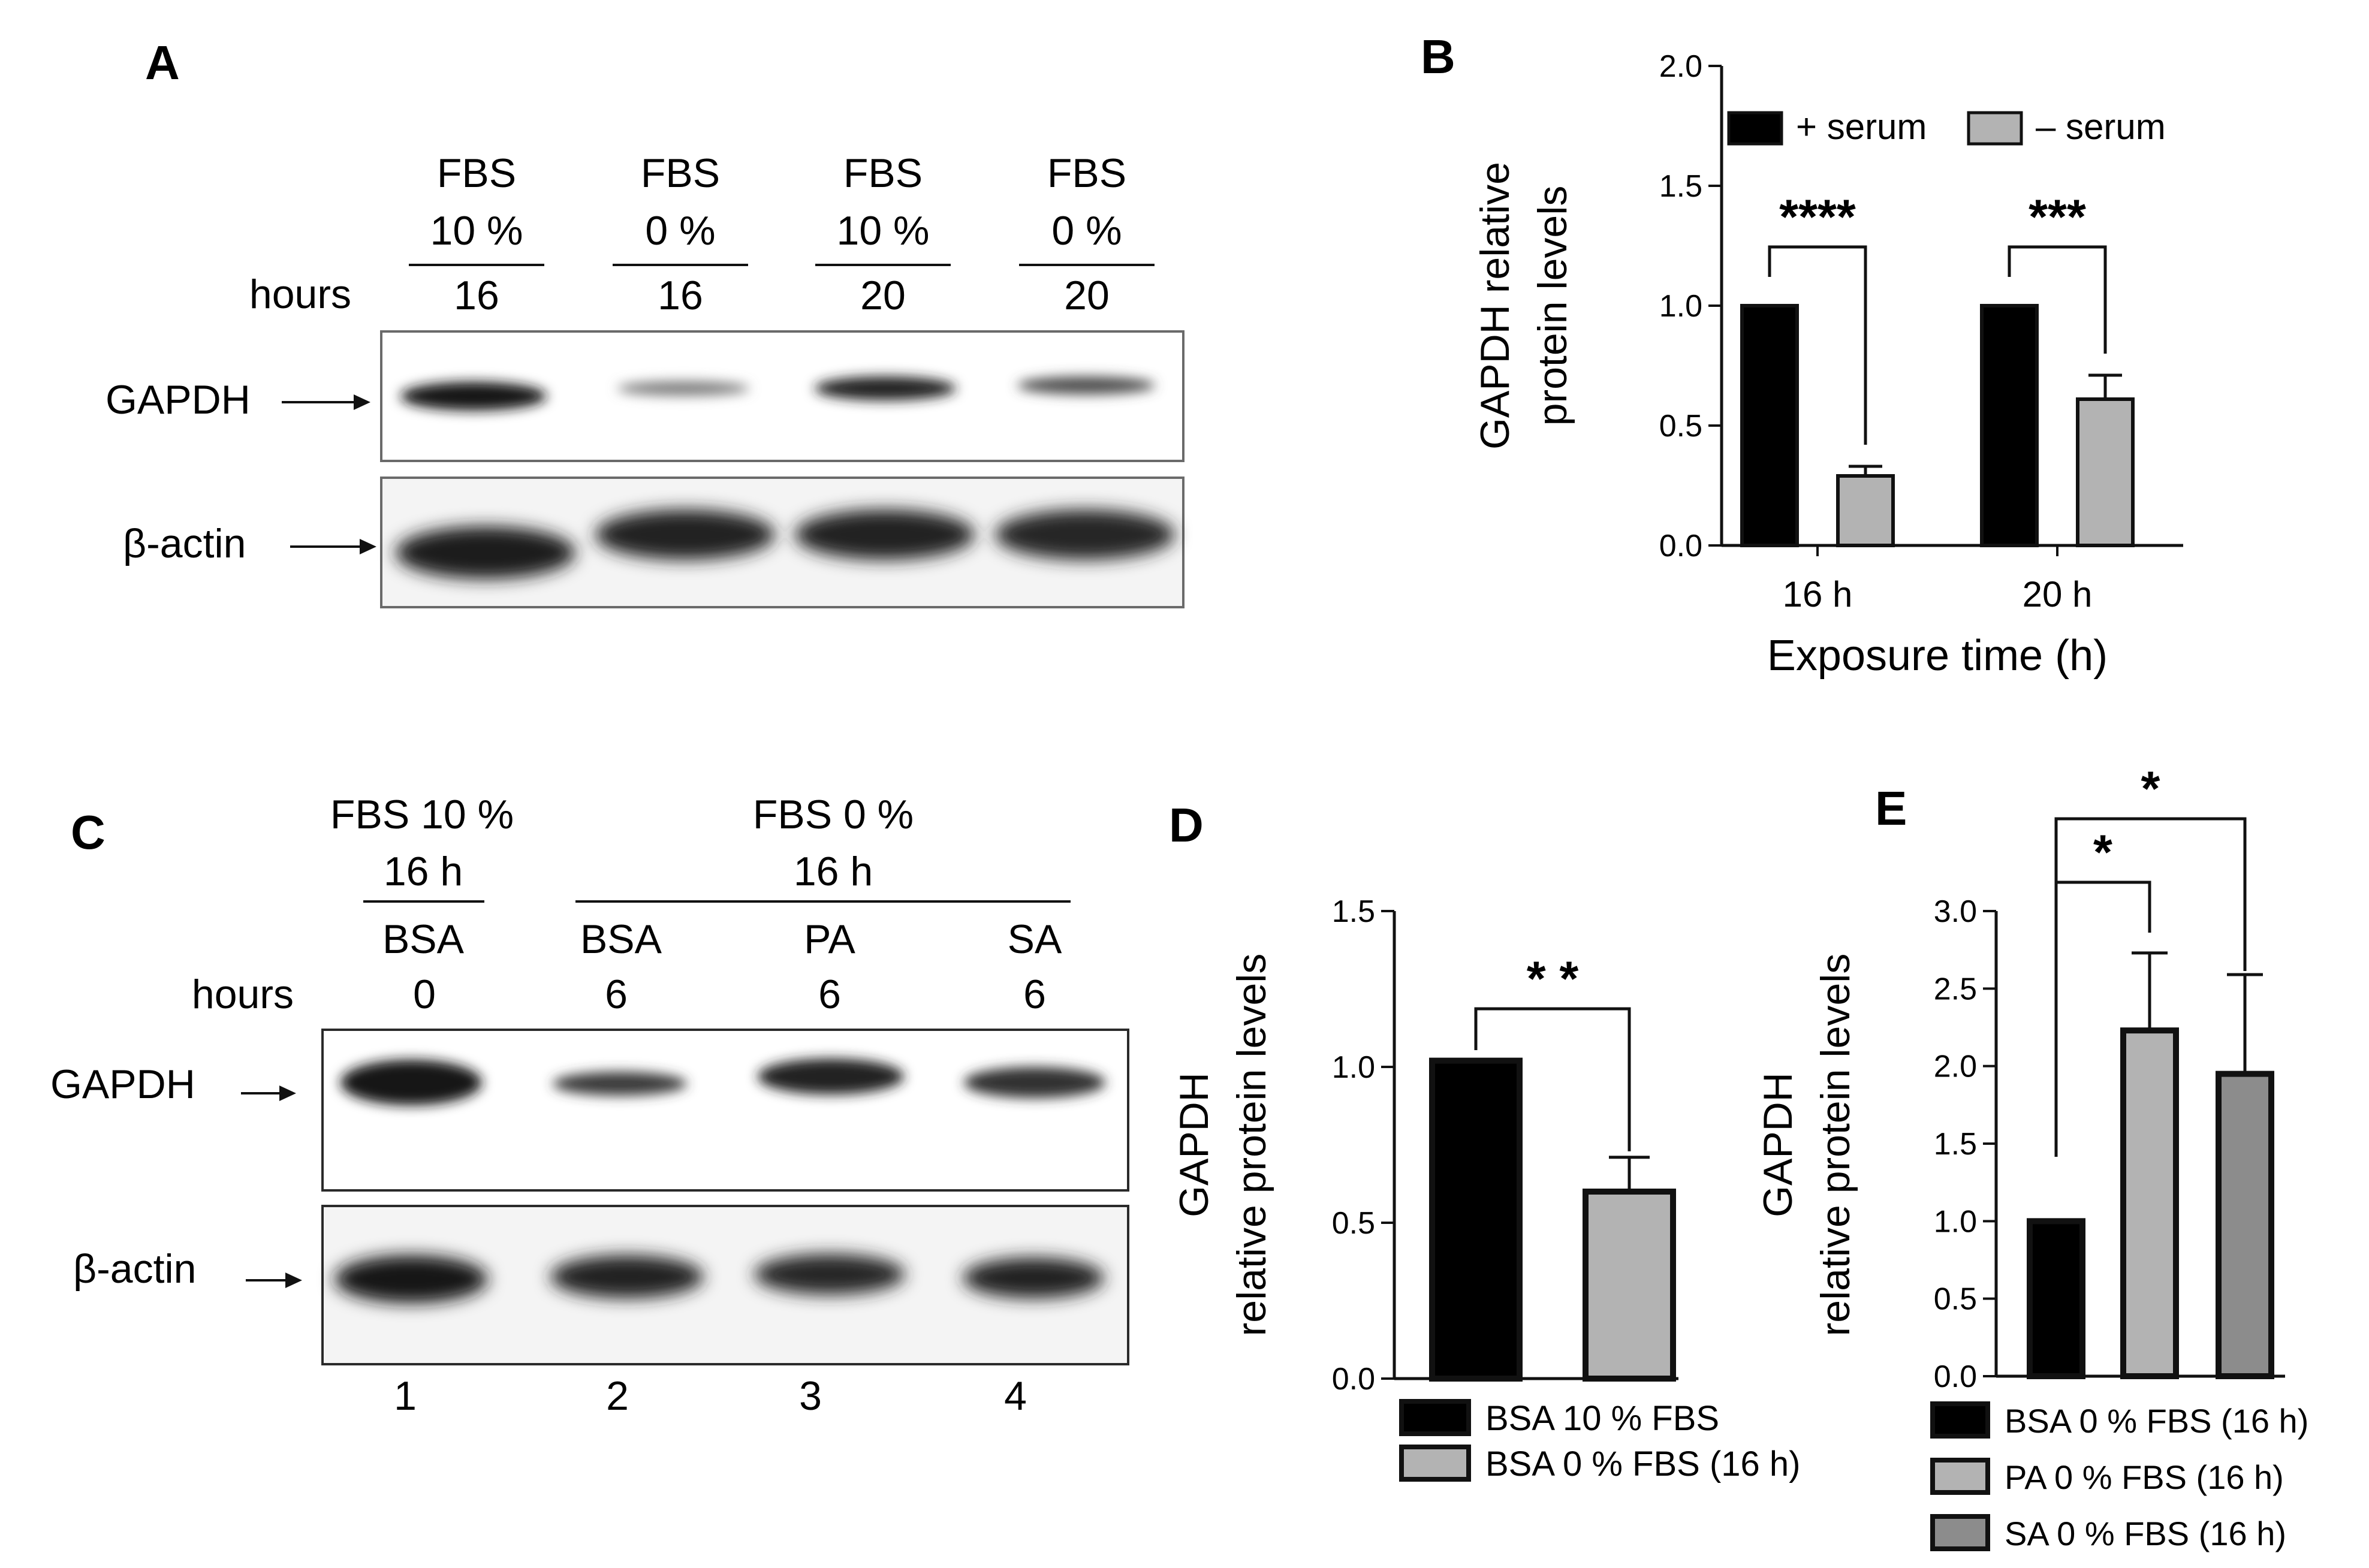 The width and height of the screenshot is (2369, 1568). I want to click on blot-c-actin-bands, so click(719, 1278).